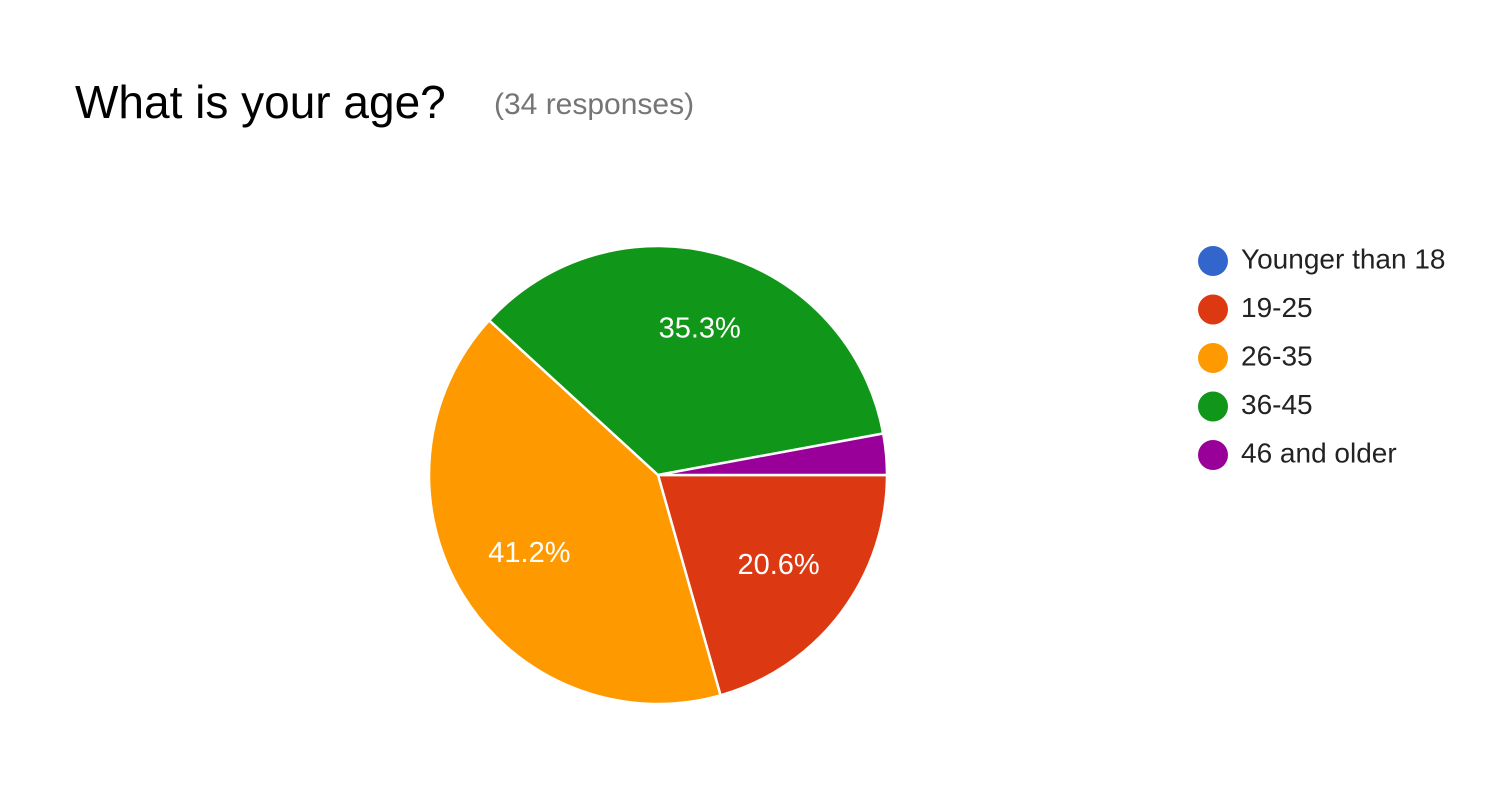  Describe the element at coordinates (594, 104) in the screenshot. I see `chart-subtitle: (34 responses)` at that location.